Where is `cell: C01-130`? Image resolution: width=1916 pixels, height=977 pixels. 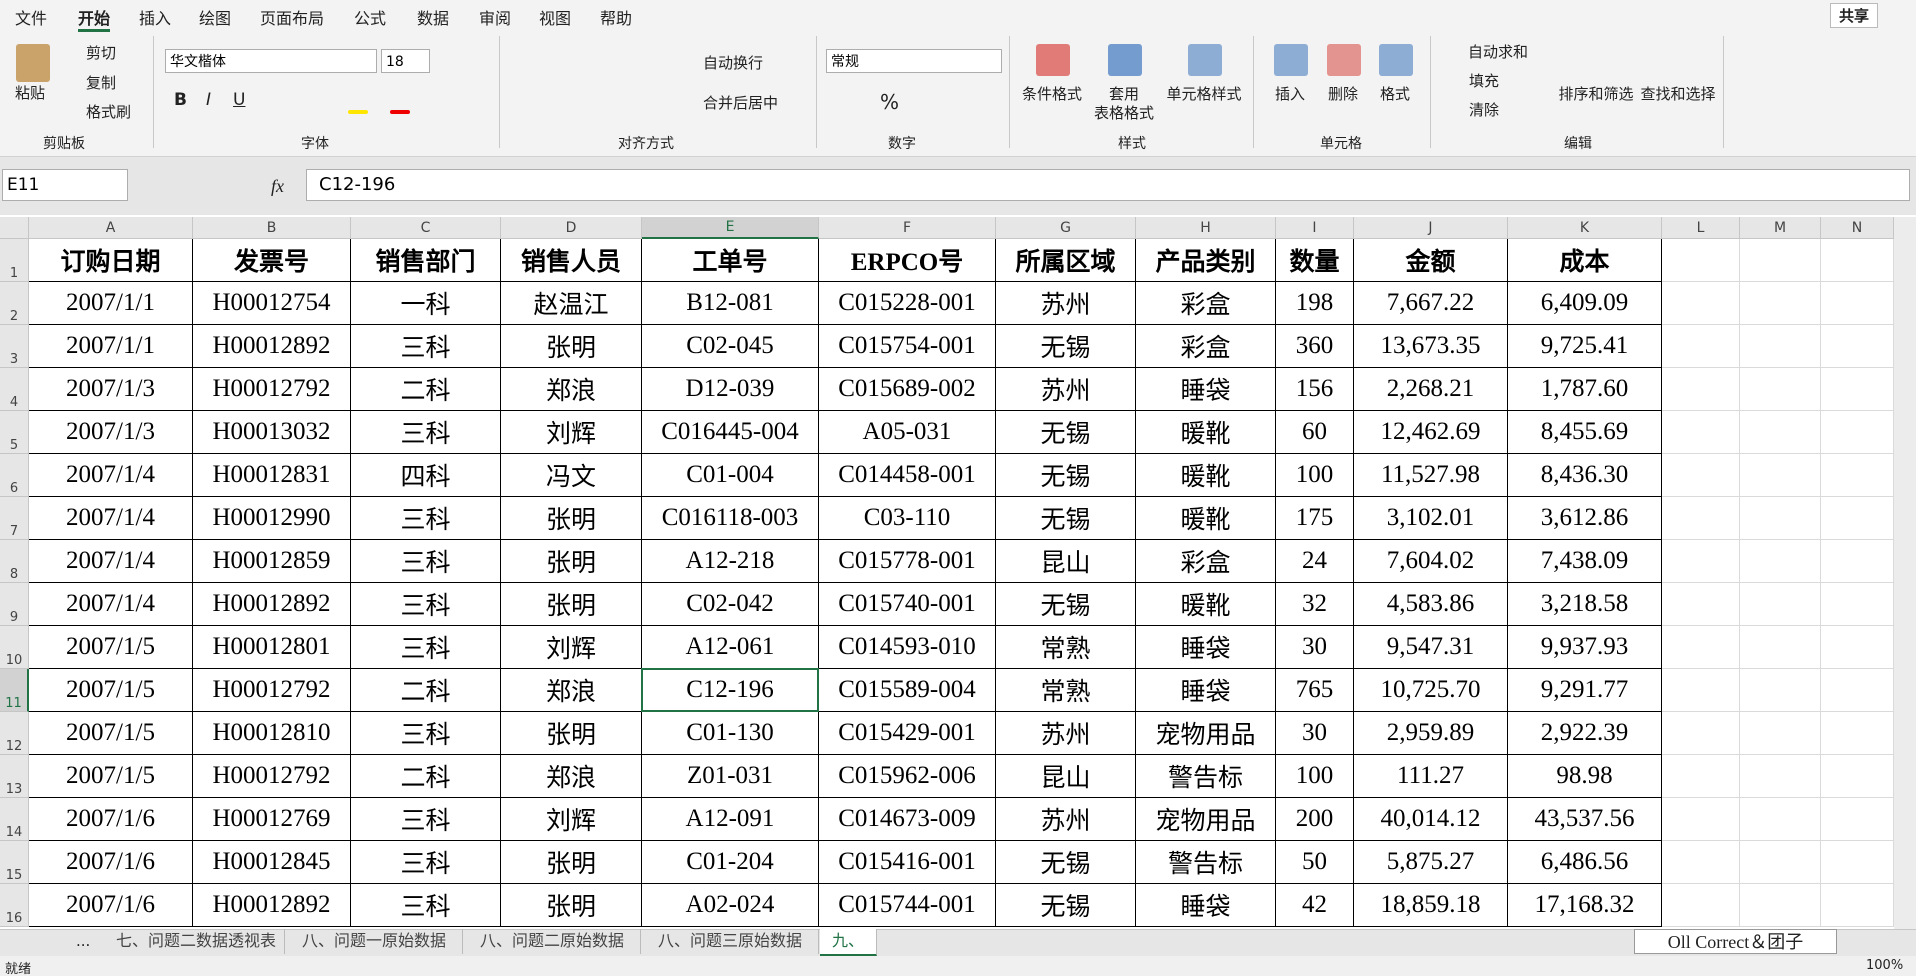
cell: C01-130 is located at coordinates (730, 733).